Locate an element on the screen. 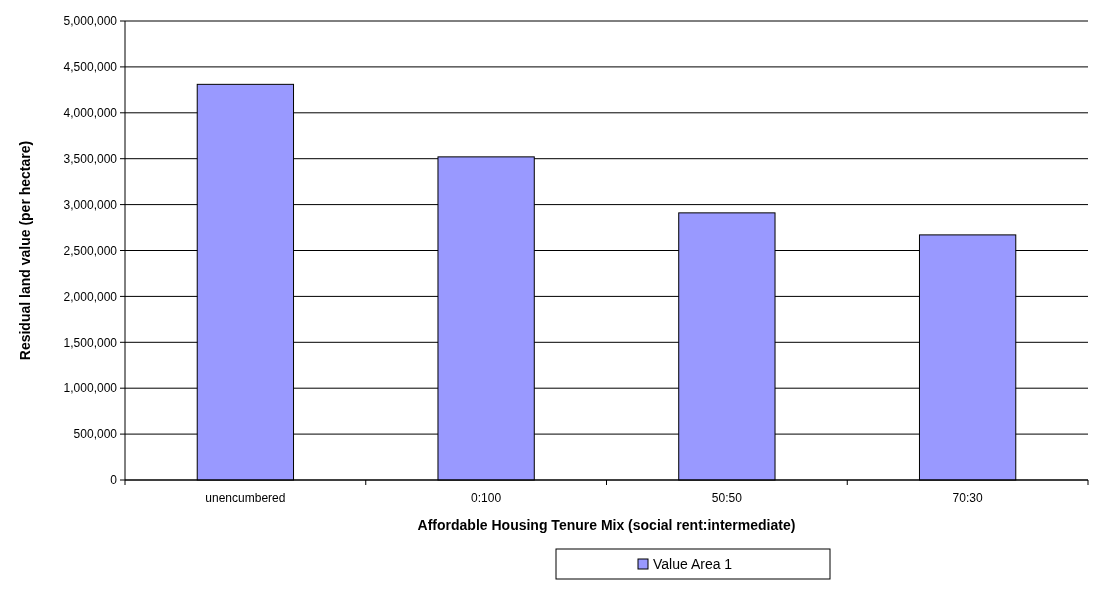 The width and height of the screenshot is (1101, 606). y-tick-label: 1,500,000 is located at coordinates (90, 342).